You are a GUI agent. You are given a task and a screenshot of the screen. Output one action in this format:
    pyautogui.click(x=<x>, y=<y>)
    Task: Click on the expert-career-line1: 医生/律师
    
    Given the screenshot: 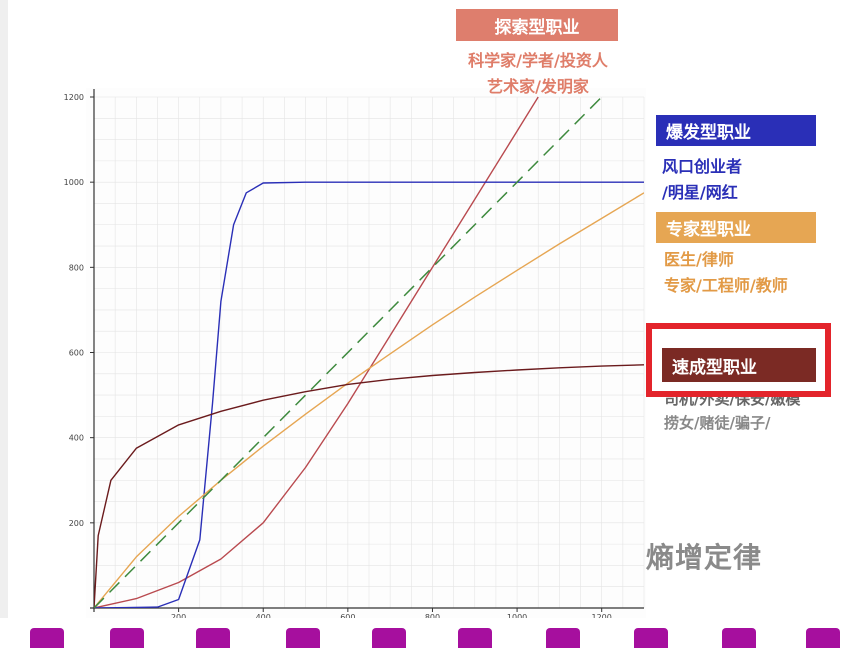 What is the action you would take?
    pyautogui.click(x=699, y=259)
    